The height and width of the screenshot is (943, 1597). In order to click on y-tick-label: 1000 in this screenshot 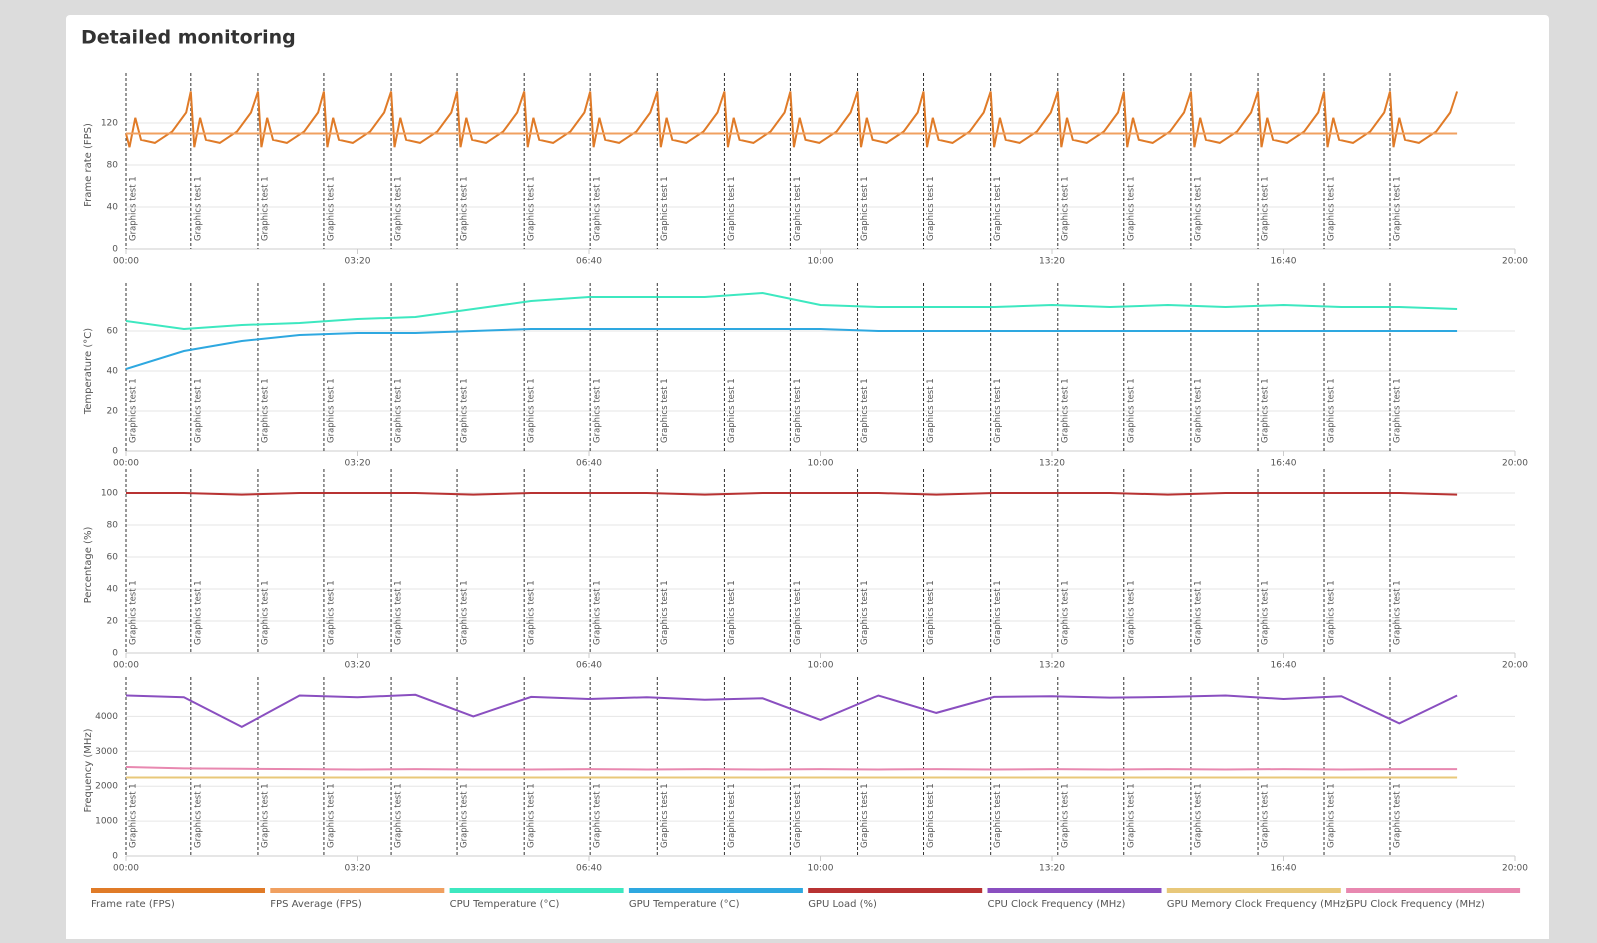, I will do `click(106, 822)`.